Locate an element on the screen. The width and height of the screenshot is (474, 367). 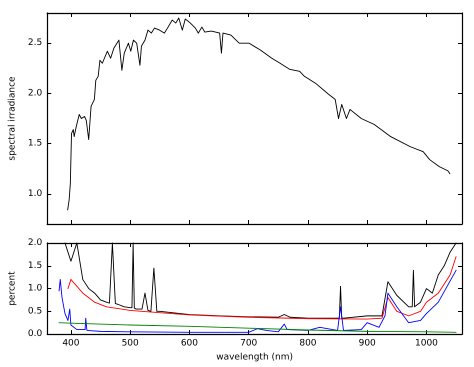
x-axis-title: wavelength (nm) is located at coordinates (254, 357).